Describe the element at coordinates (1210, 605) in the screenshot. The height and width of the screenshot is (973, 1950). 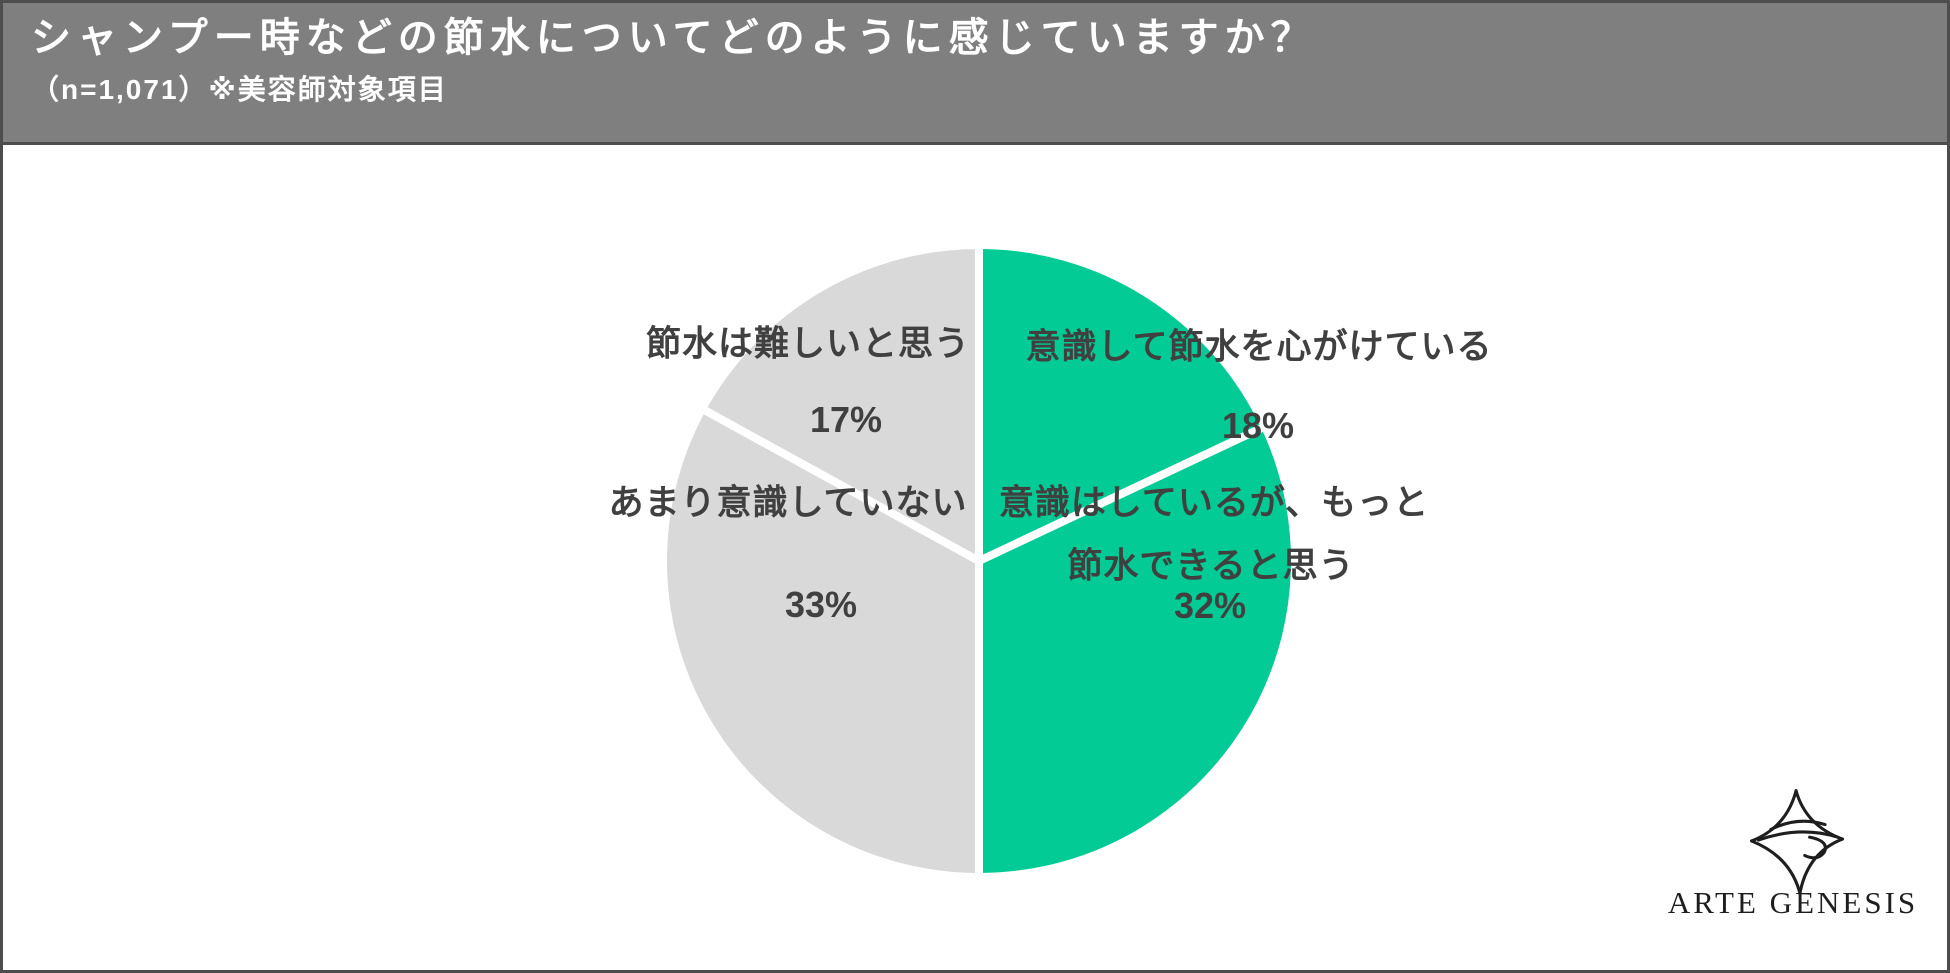
I see `pie-slice-percent: 32%` at that location.